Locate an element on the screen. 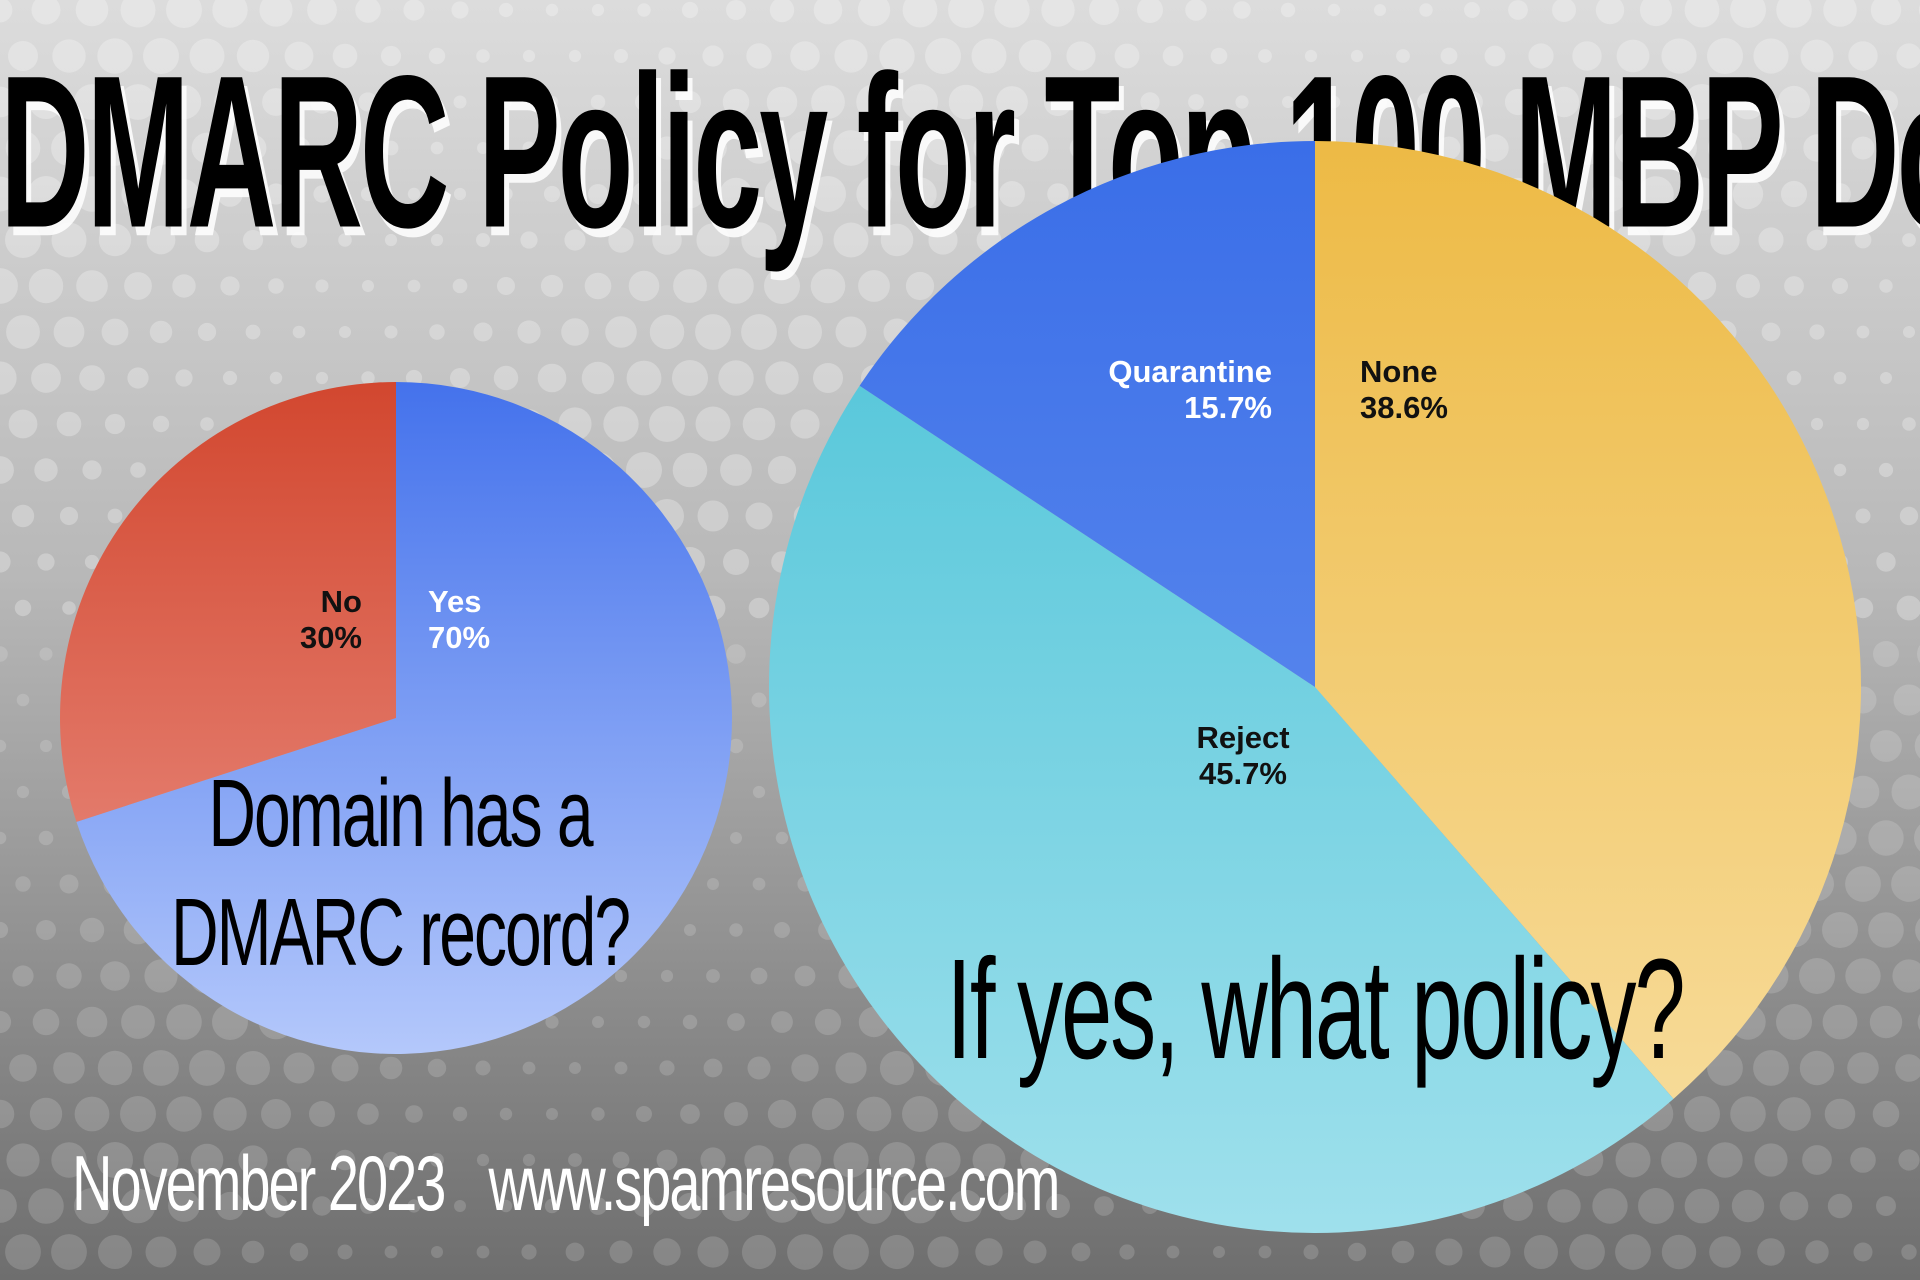  slice-value-yes: 70% is located at coordinates (459, 637).